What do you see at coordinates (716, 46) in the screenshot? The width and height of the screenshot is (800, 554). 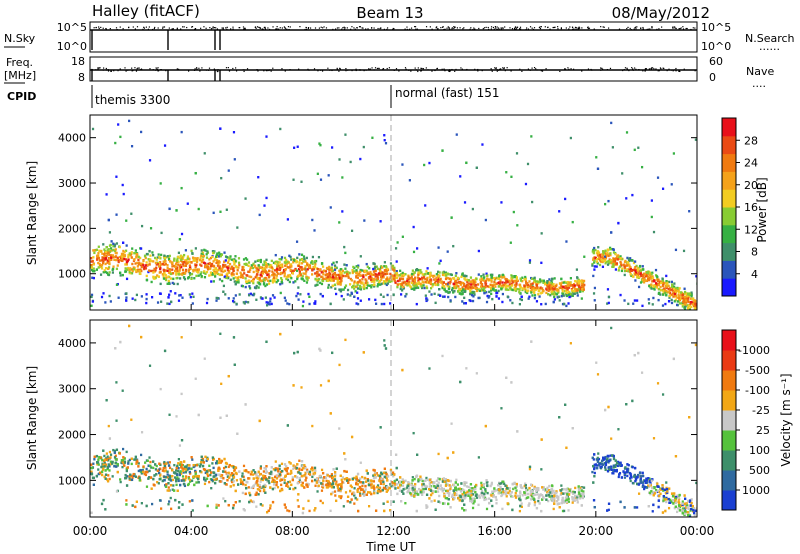 I see `nsky-right-tick-bottom: 10^0` at bounding box center [716, 46].